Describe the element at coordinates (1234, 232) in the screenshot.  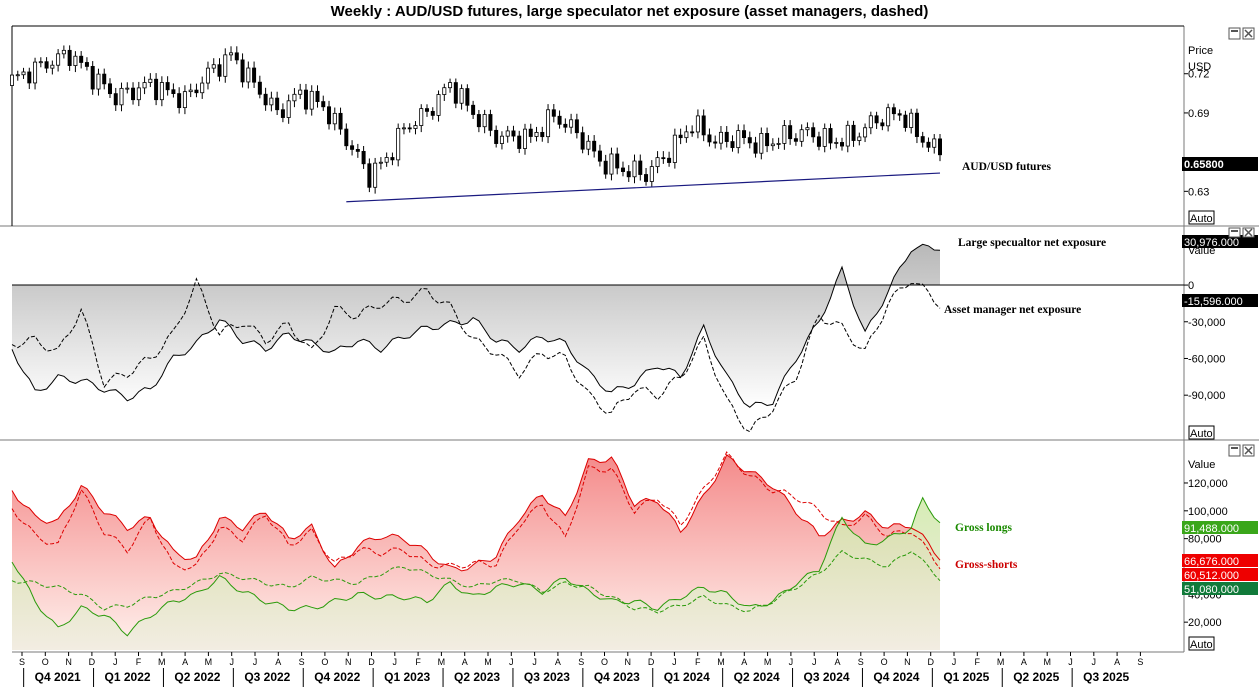
I see `net-panel-maximize-icon` at that location.